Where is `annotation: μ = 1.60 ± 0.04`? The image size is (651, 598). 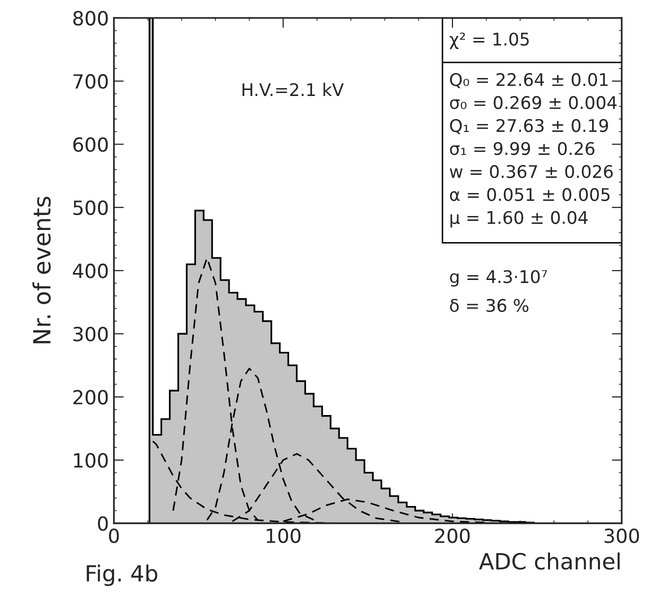
annotation: μ = 1.60 ± 0.04 is located at coordinates (519, 219).